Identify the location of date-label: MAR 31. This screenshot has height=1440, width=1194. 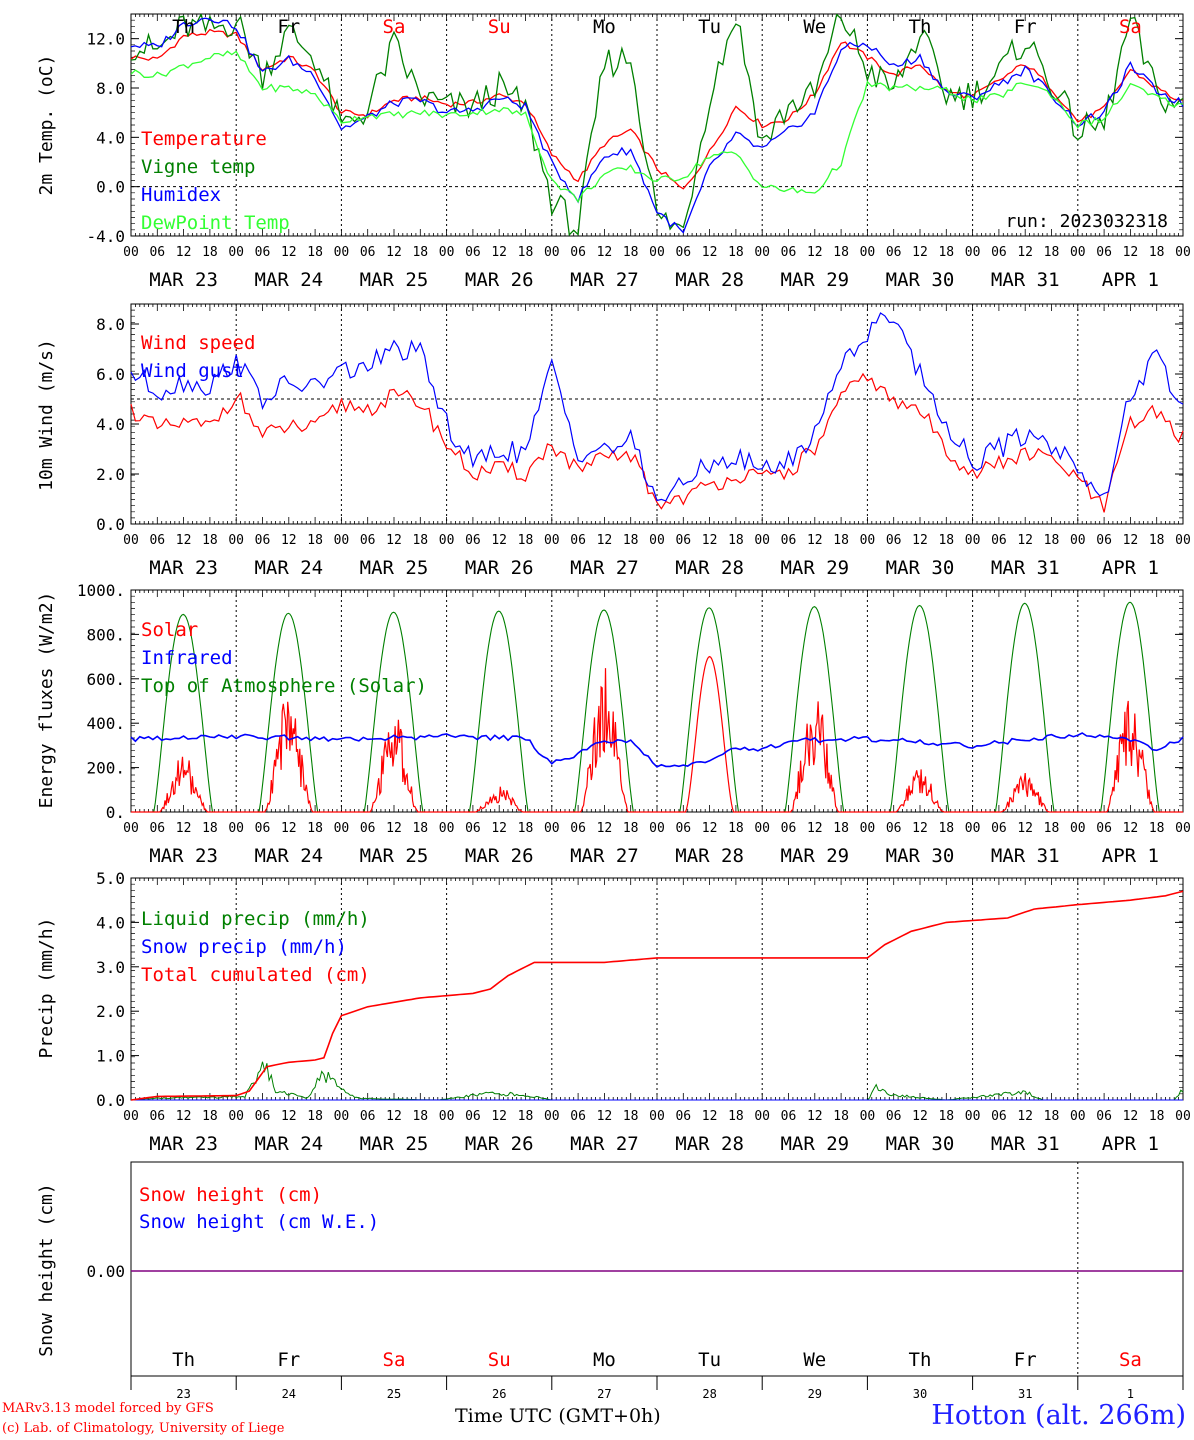
(1025, 568).